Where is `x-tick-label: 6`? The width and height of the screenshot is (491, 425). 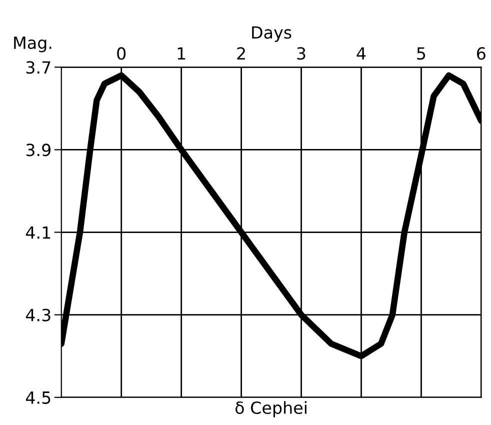
x-tick-label: 6 is located at coordinates (481, 53).